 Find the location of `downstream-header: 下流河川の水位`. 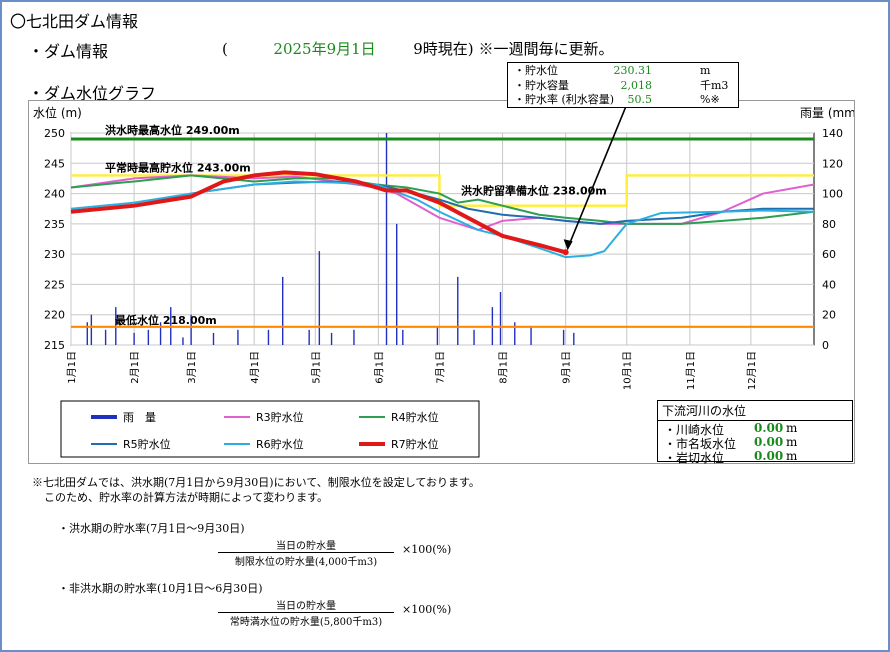

downstream-header: 下流河川の水位 is located at coordinates (755, 411).